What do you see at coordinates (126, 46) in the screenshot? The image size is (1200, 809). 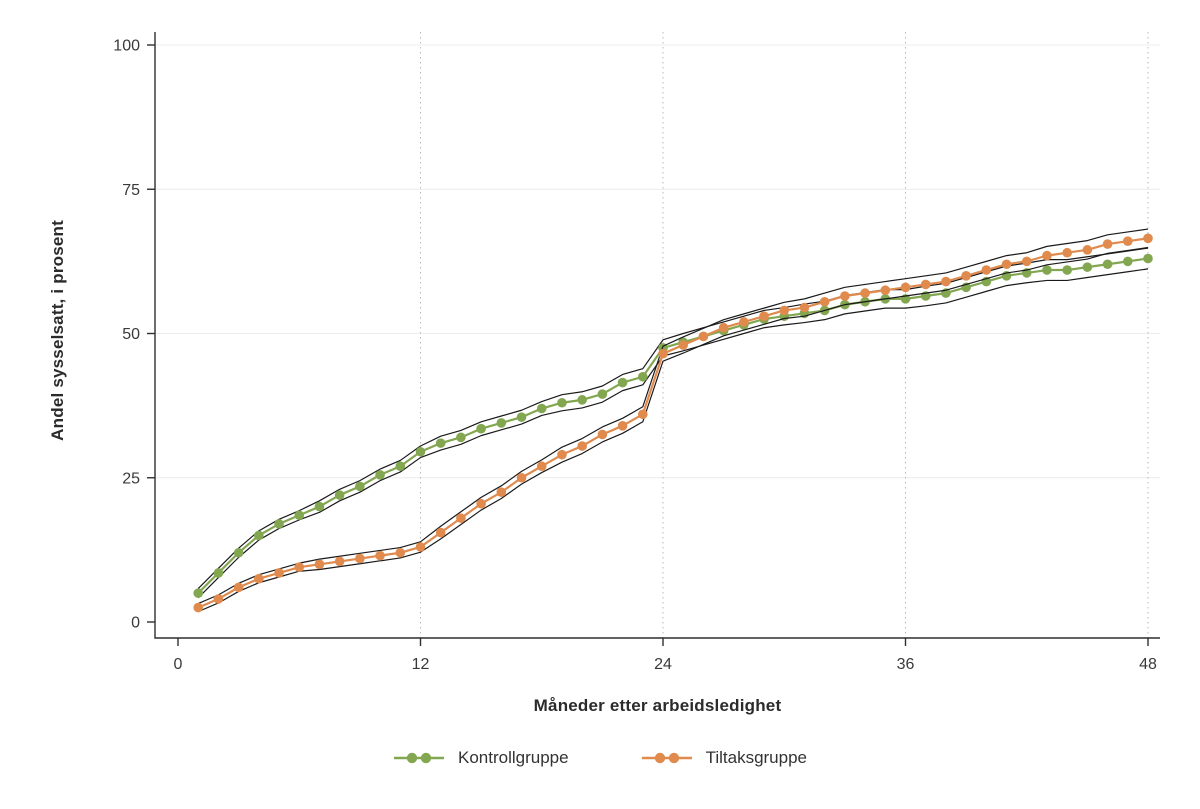 I see `y-tick-label: 100` at bounding box center [126, 46].